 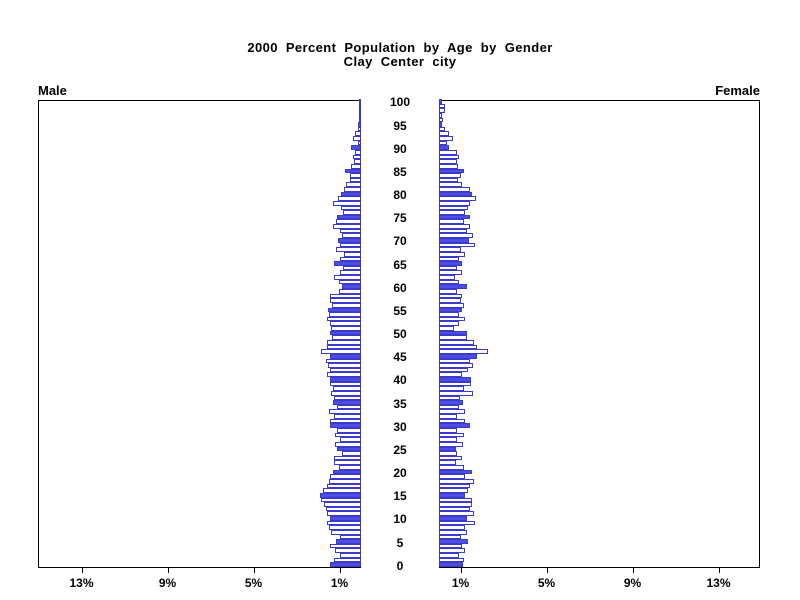 What do you see at coordinates (253, 583) in the screenshot?
I see `male-tick-label-5%: 5%` at bounding box center [253, 583].